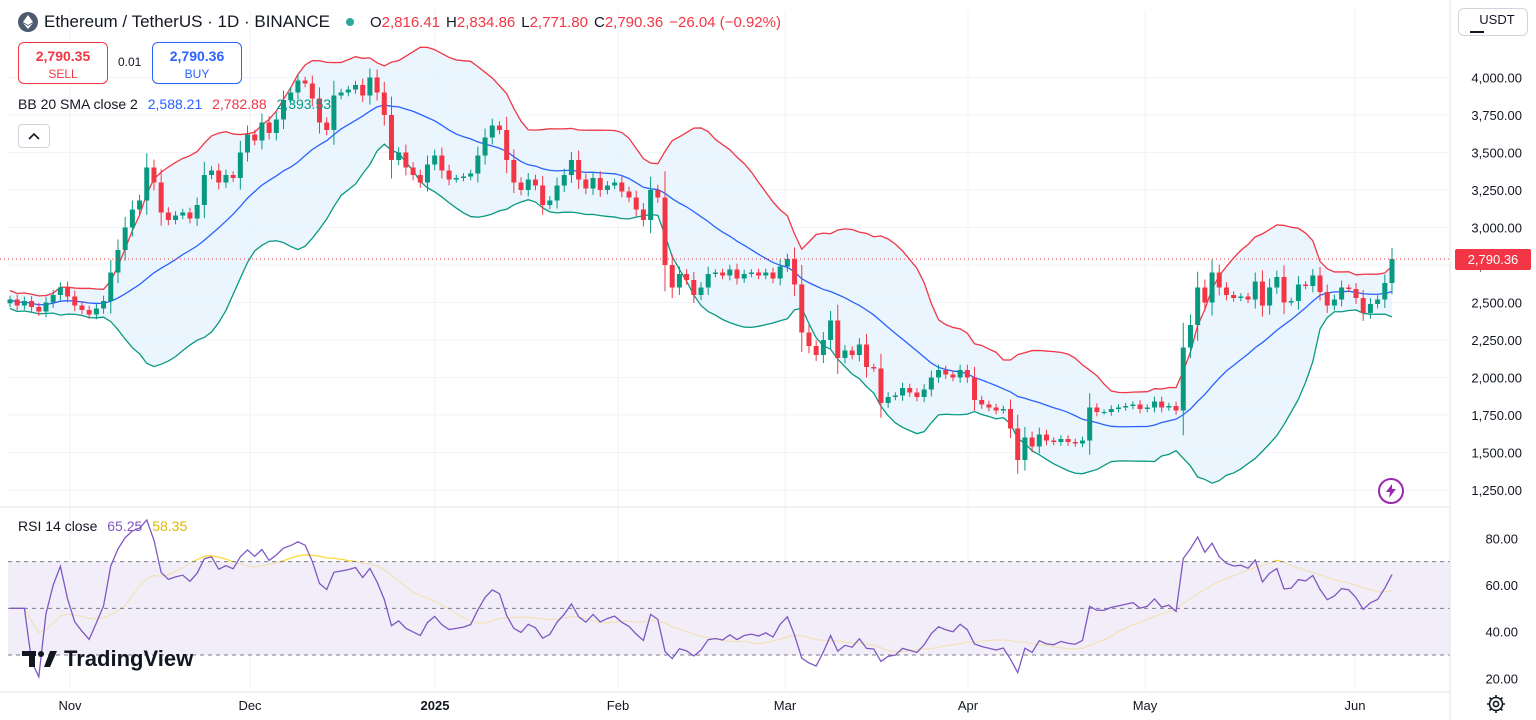 The width and height of the screenshot is (1536, 720). Describe the element at coordinates (1496, 453) in the screenshot. I see `price-tick-label: 1,500.00` at that location.